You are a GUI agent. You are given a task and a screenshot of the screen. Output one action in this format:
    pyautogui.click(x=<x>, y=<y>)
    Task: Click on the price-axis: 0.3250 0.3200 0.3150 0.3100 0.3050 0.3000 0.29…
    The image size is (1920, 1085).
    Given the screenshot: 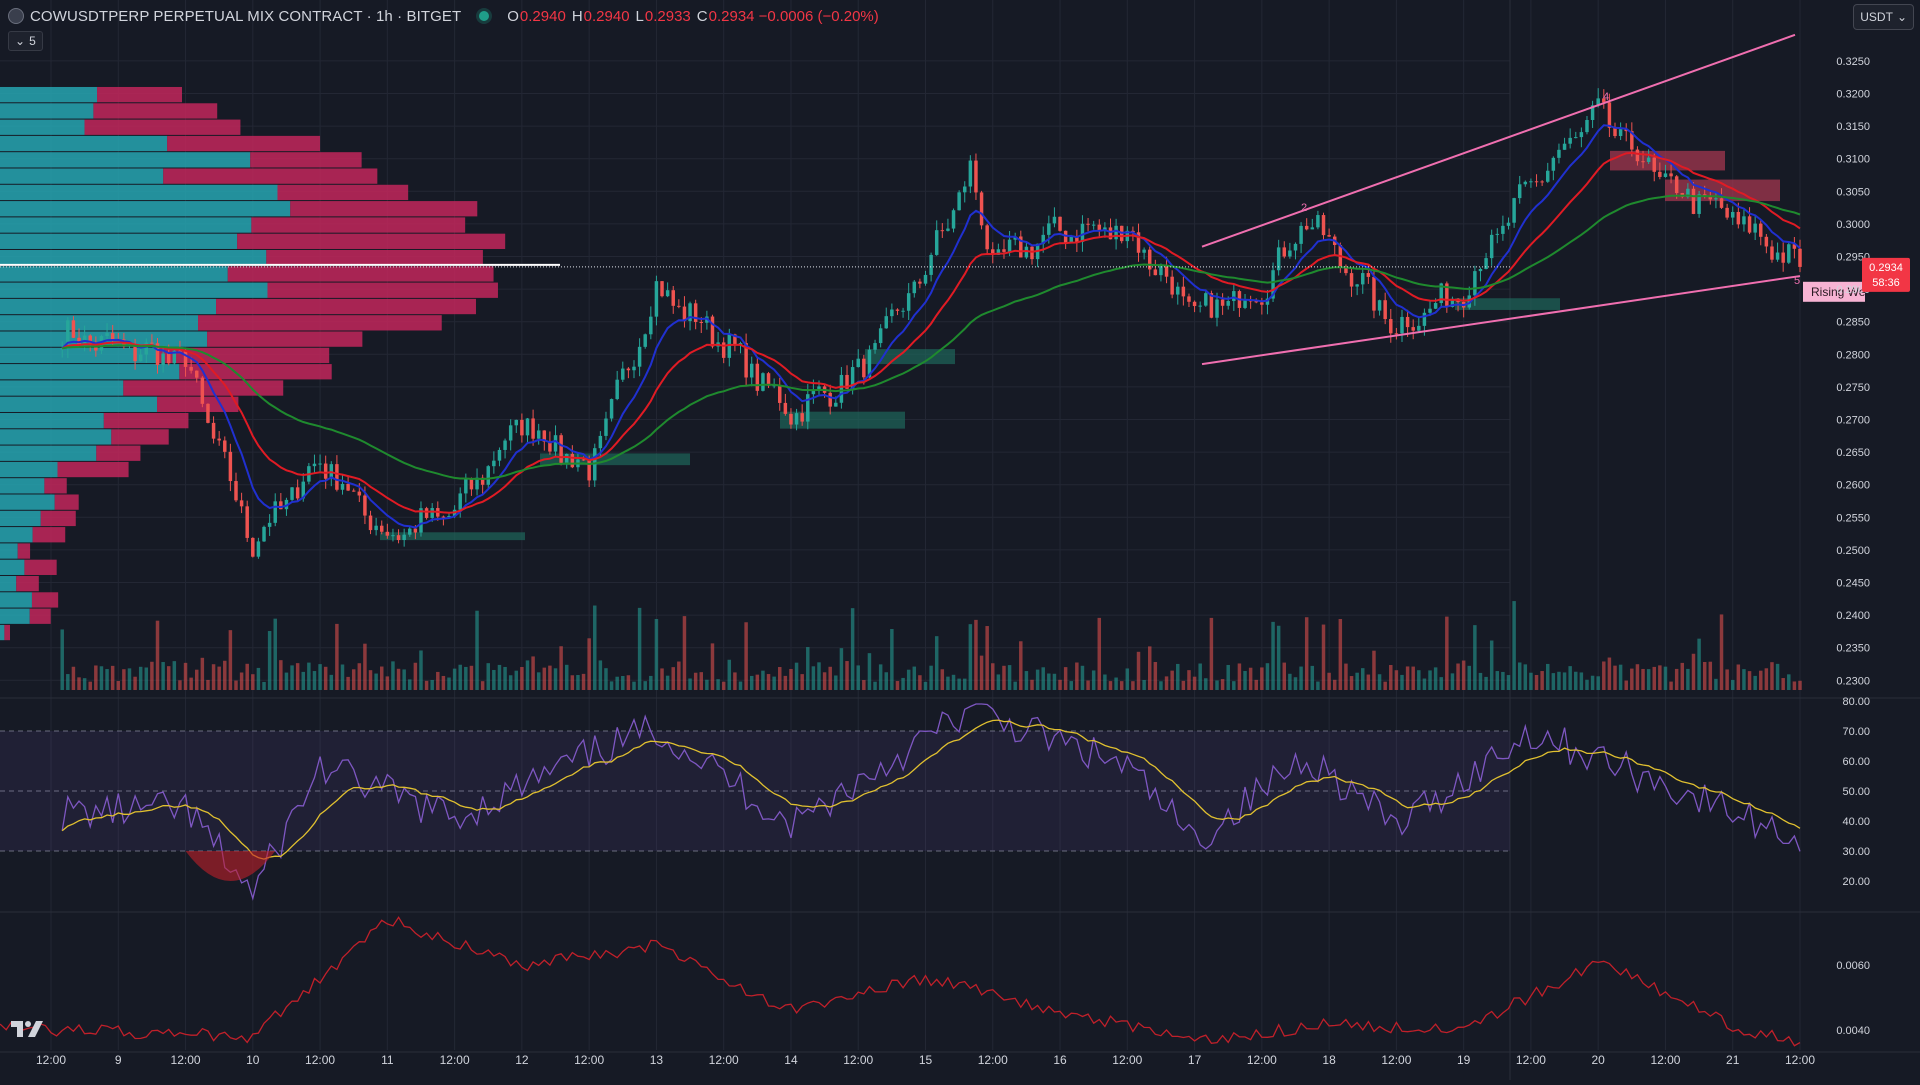 What is the action you would take?
    pyautogui.click(x=1873, y=546)
    